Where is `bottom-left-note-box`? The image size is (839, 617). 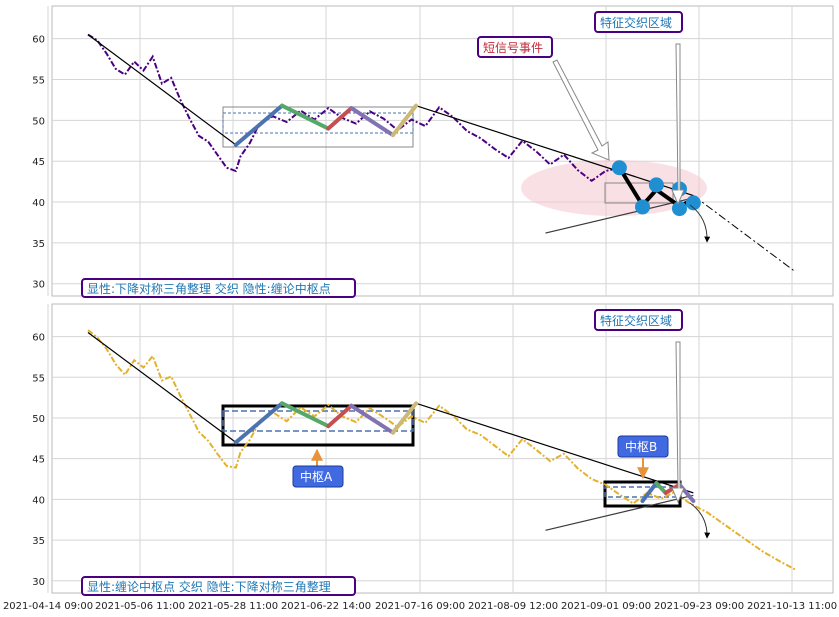
bottom-left-note-box is located at coordinates (218, 586).